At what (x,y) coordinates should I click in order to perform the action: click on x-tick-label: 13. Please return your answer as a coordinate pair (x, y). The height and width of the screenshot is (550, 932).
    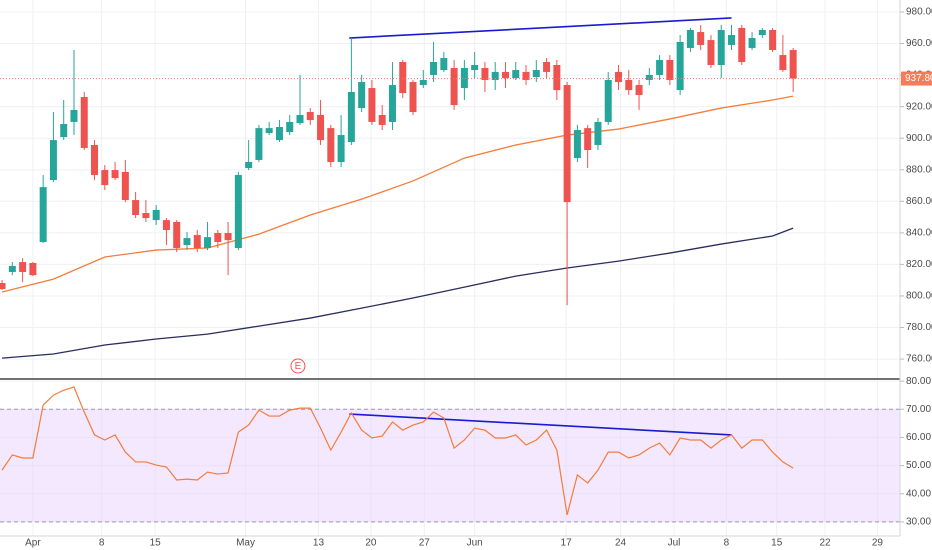
    Looking at the image, I should click on (319, 543).